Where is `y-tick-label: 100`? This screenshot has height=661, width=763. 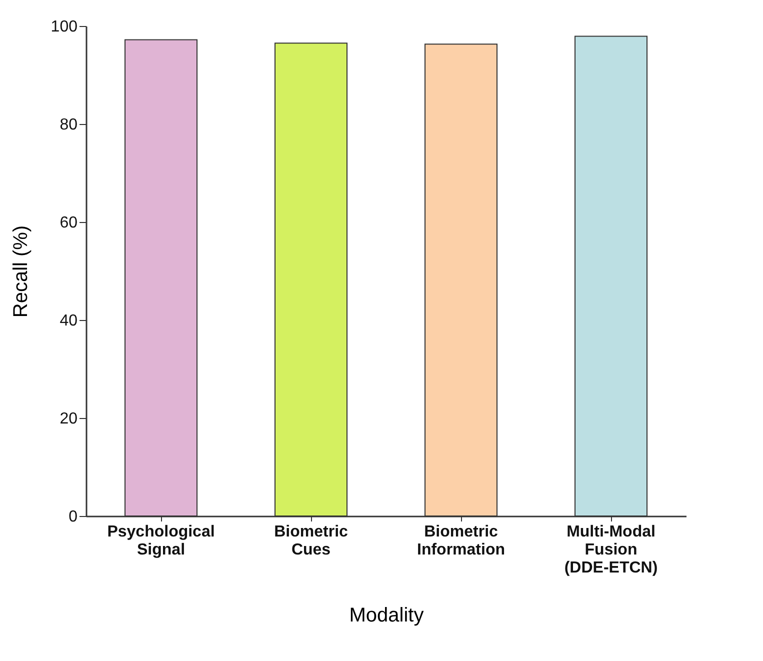 y-tick-label: 100 is located at coordinates (64, 27).